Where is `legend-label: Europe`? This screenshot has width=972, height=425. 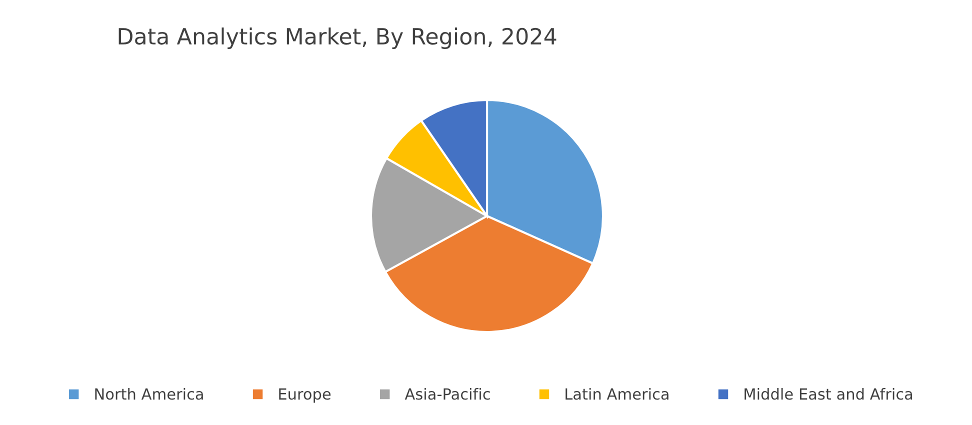 legend-label: Europe is located at coordinates (305, 395).